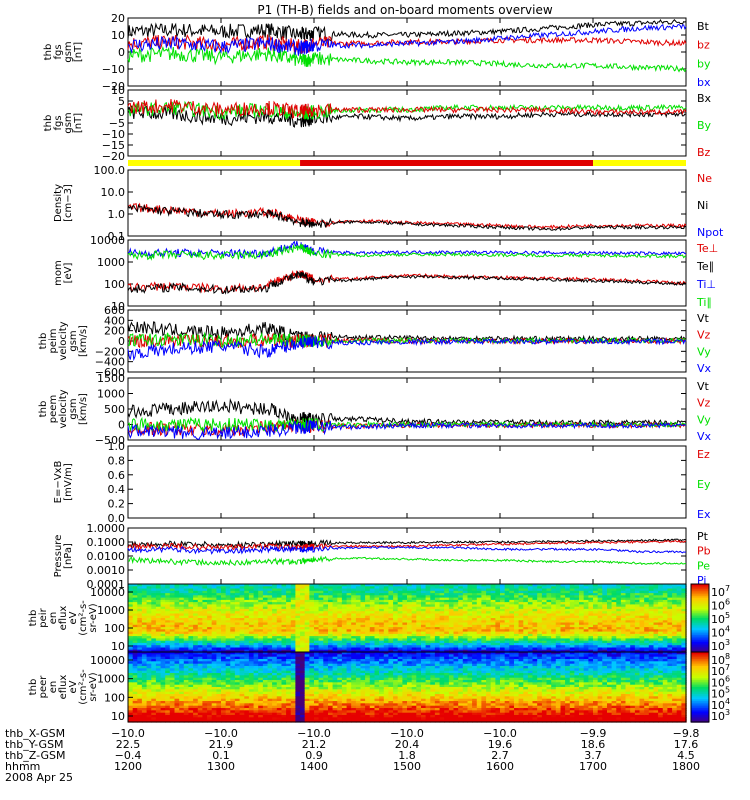 The width and height of the screenshot is (750, 800). Describe the element at coordinates (111, 394) in the screenshot. I see `y-tick-label: 1000` at that location.